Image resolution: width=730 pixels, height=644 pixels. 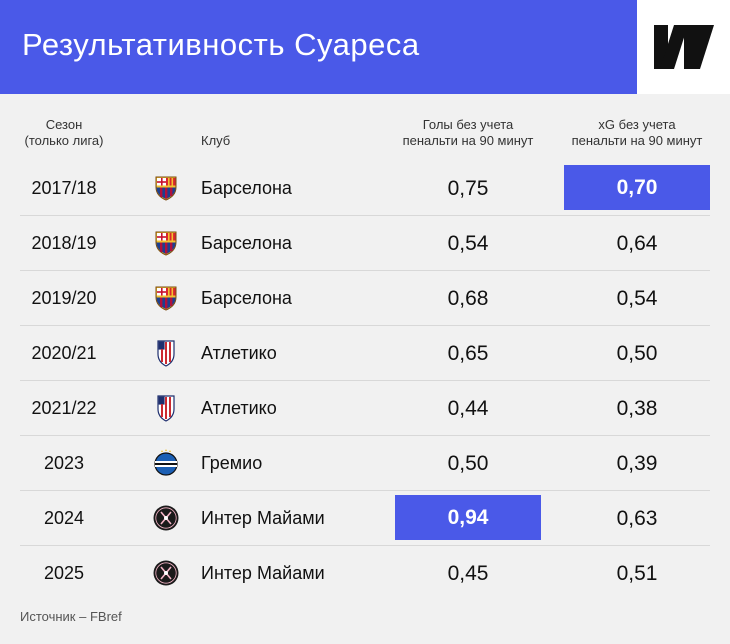 What do you see at coordinates (468, 353) in the screenshot?
I see `goals-cell: 0,65` at bounding box center [468, 353].